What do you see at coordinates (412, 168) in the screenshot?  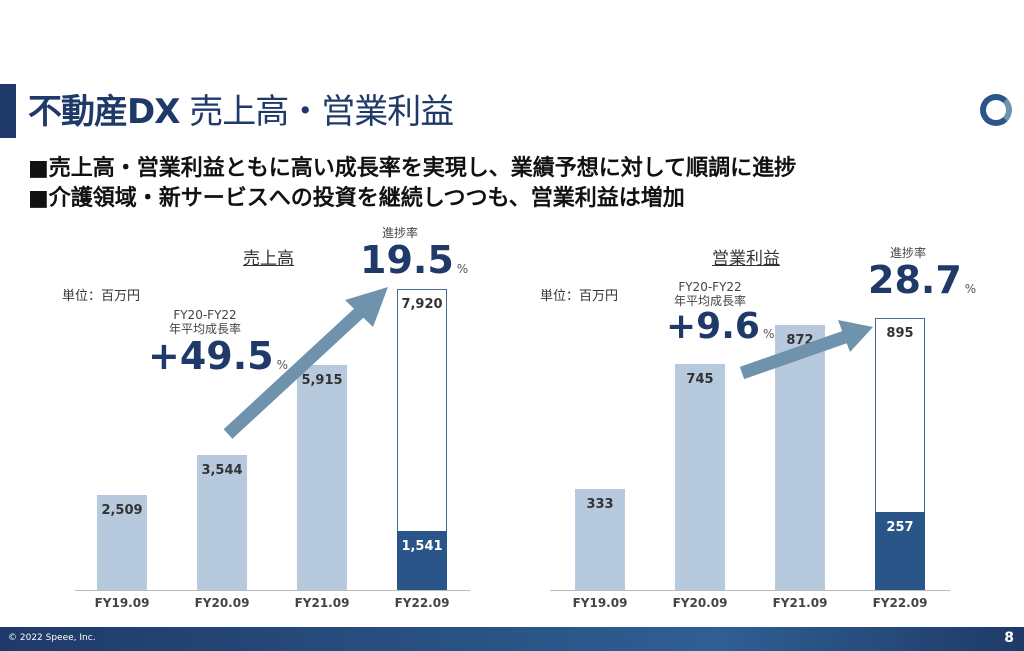 I see `bullet-1: ■売上高・営業利益ともに高い成長率を実現し、業績予想に対して順調に進捗` at bounding box center [412, 168].